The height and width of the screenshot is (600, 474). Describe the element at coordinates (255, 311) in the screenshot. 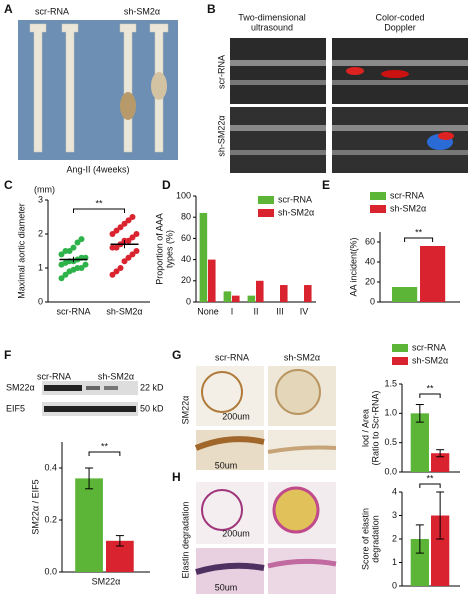

I see `x-tick-label: II` at that location.